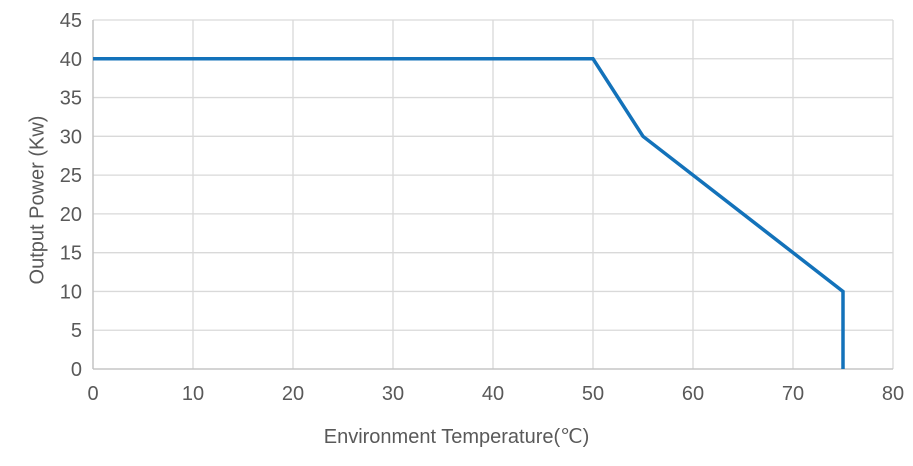 The height and width of the screenshot is (466, 913). What do you see at coordinates (893, 394) in the screenshot?
I see `x-tick-label: 80` at bounding box center [893, 394].